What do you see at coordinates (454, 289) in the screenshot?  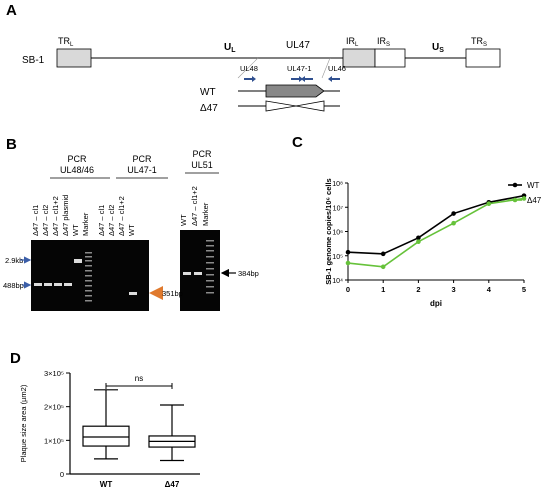 I see `c-x-tick-label: 3` at bounding box center [454, 289].